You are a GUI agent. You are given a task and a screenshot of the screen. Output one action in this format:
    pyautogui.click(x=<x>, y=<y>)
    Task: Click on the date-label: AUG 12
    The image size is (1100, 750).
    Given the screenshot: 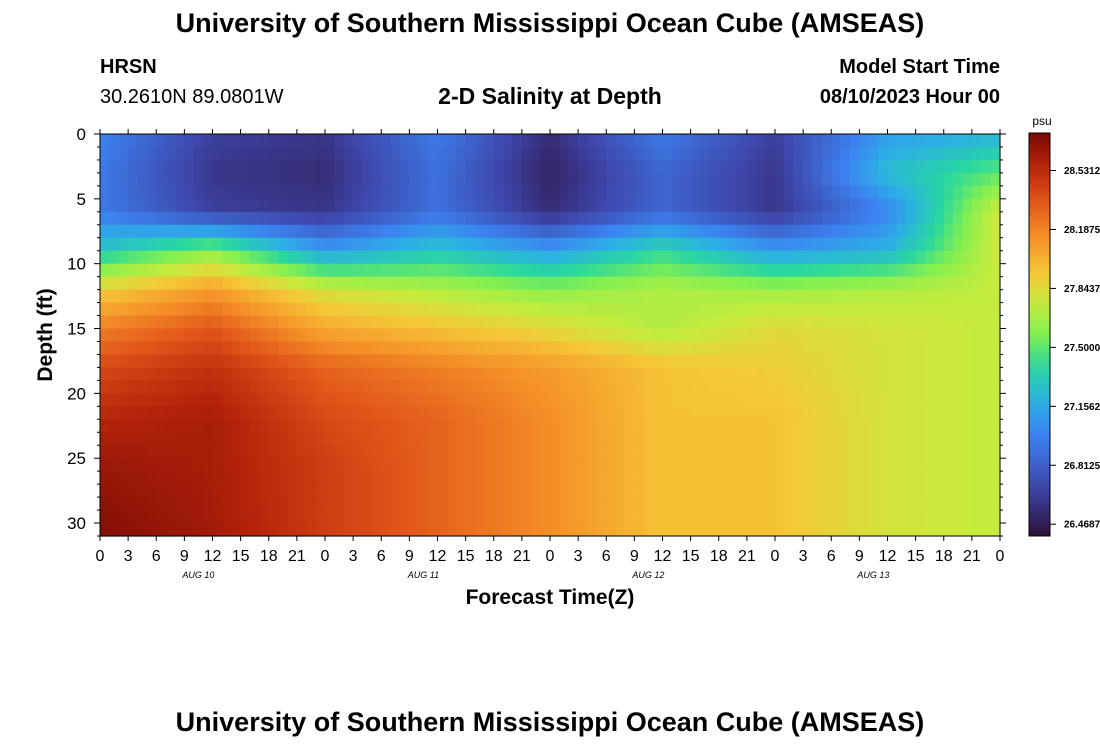 What is the action you would take?
    pyautogui.click(x=647, y=575)
    